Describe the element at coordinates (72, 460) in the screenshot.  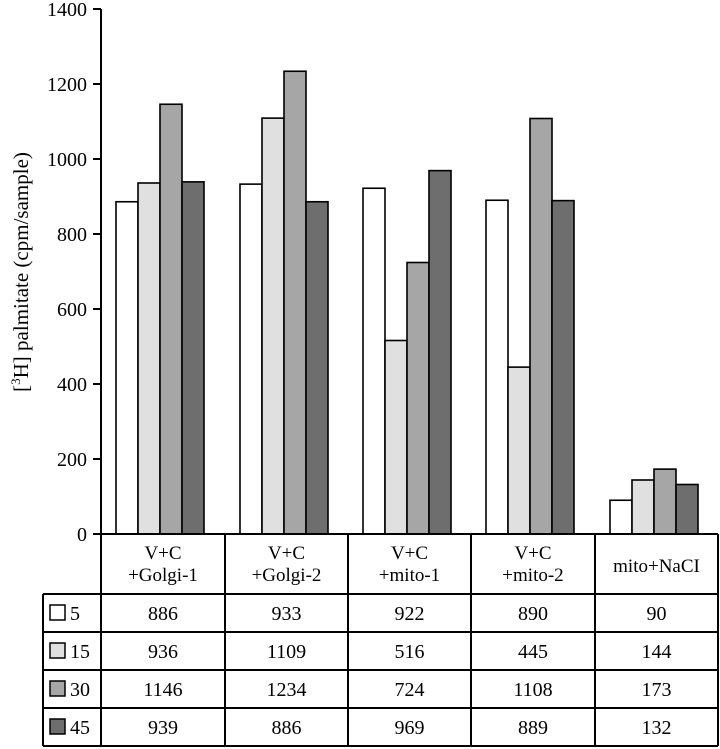
I see `y-tick-label: 200` at that location.